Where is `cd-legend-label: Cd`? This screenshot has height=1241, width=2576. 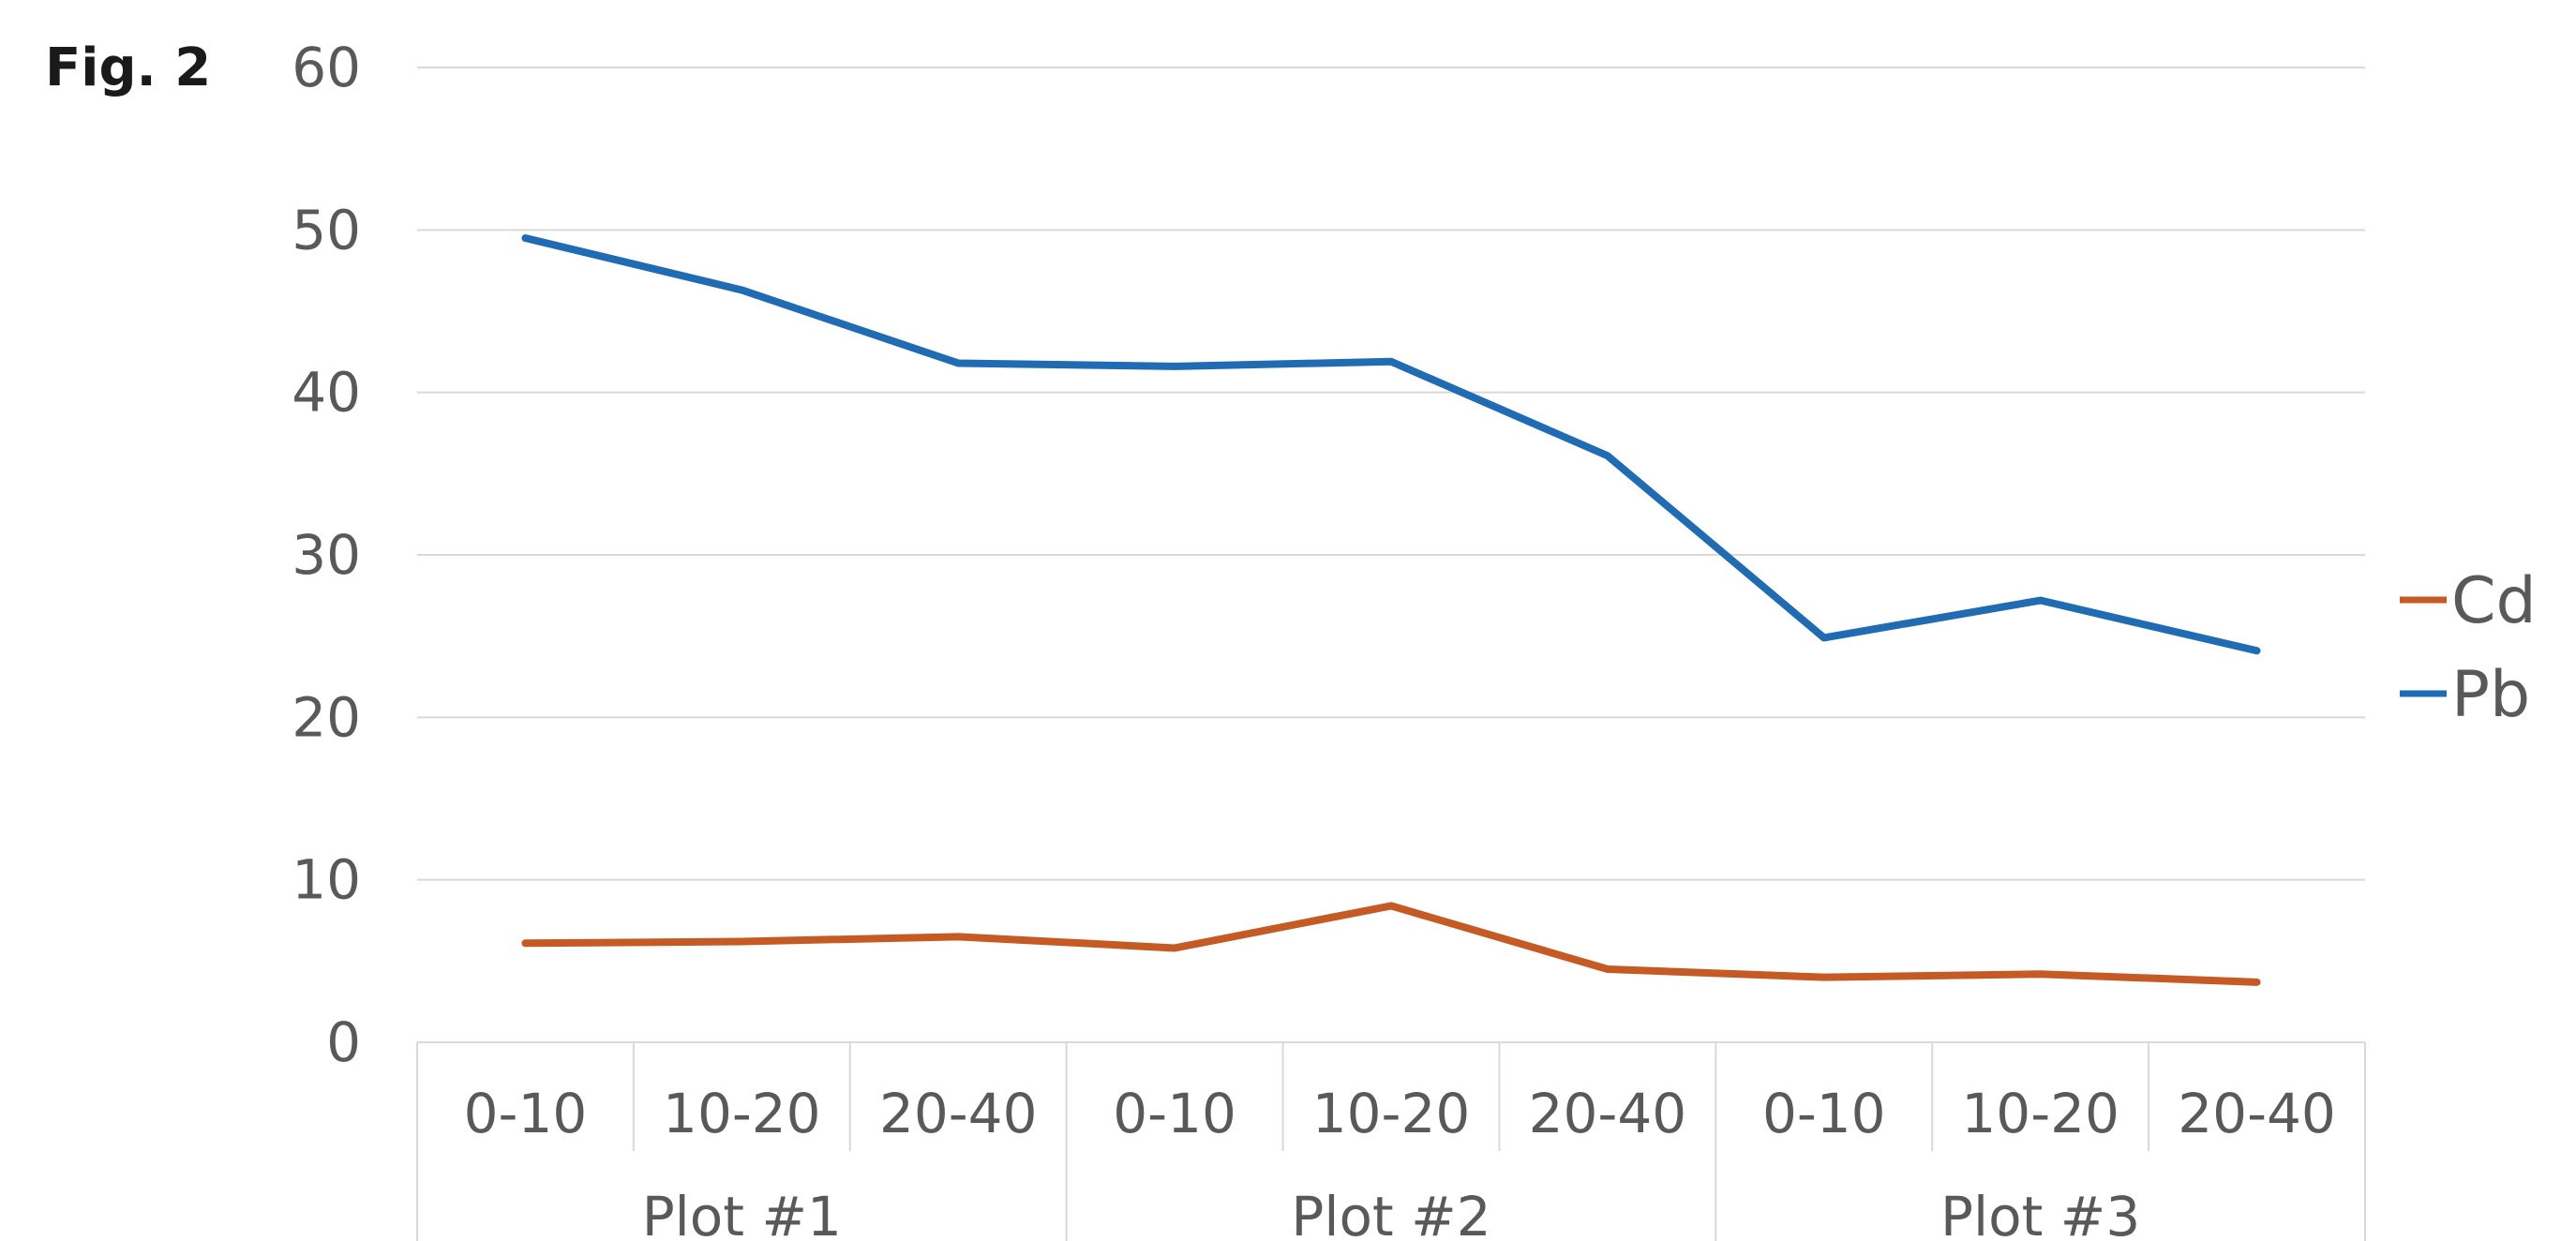 cd-legend-label: Cd is located at coordinates (2494, 601).